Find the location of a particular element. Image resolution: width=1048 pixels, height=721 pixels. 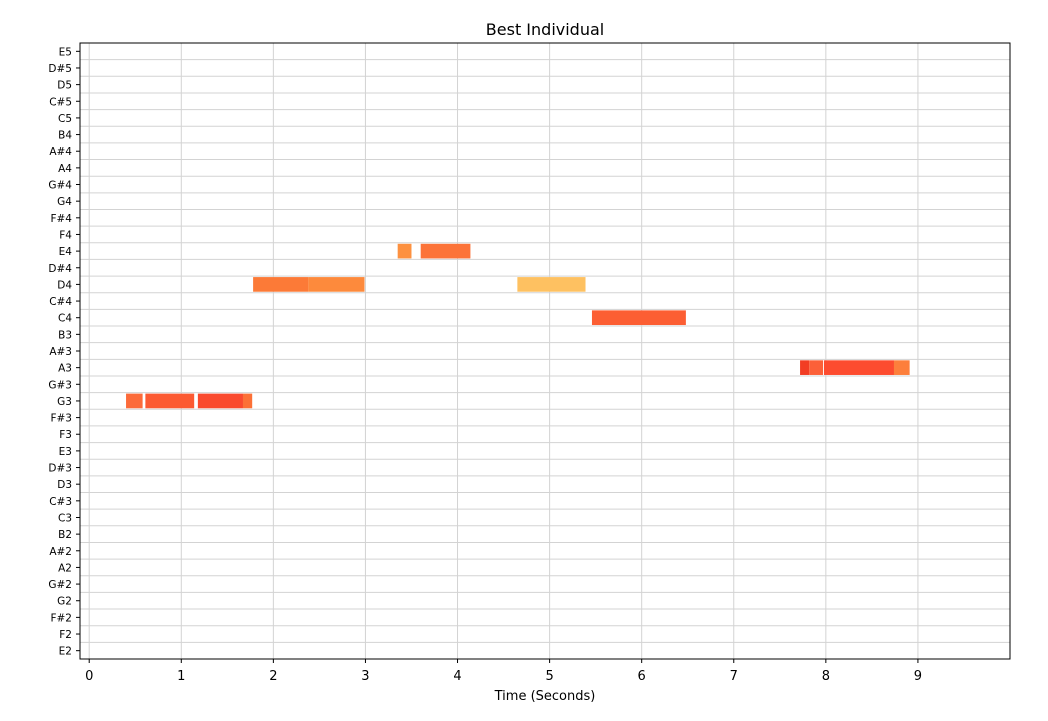

x-axis-label: Time (Seconds) is located at coordinates (545, 696).